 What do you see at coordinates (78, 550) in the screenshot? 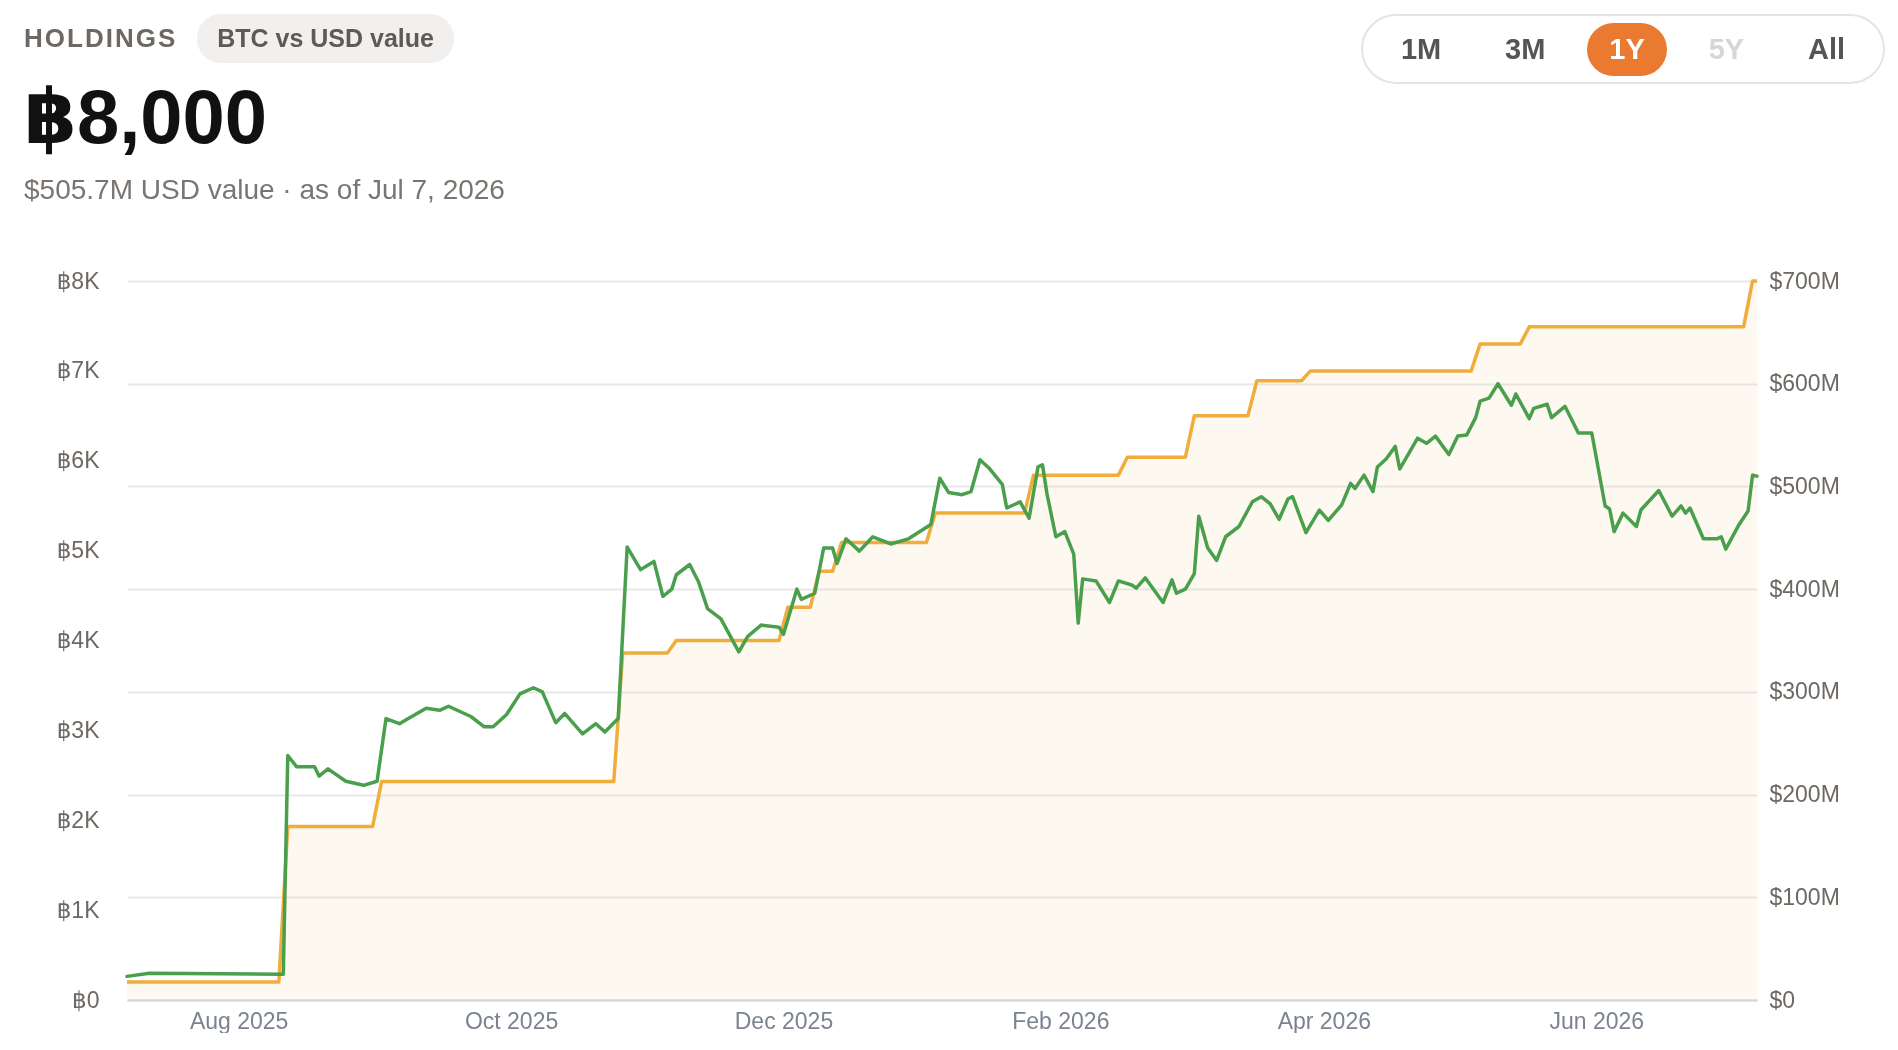
I see `y-tick-label: ฿5K` at bounding box center [78, 550].